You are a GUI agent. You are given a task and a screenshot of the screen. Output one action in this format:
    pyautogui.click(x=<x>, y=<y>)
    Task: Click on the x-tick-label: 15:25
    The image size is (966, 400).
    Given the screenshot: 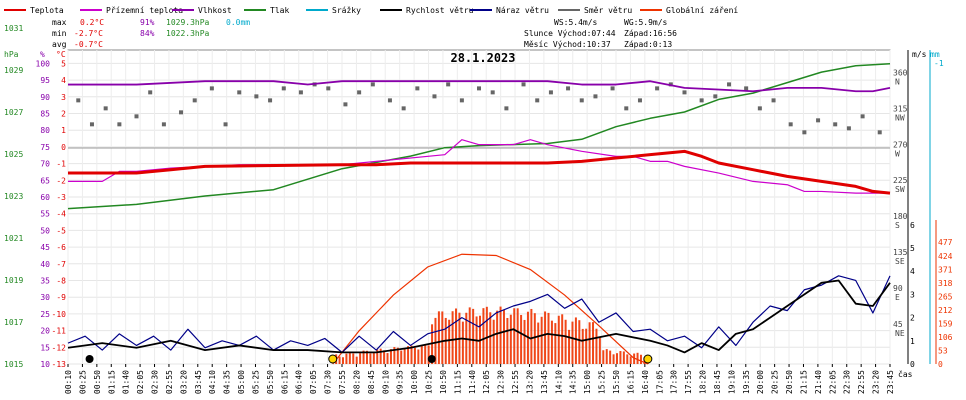 What is the action you would take?
    pyautogui.click(x=602, y=382)
    